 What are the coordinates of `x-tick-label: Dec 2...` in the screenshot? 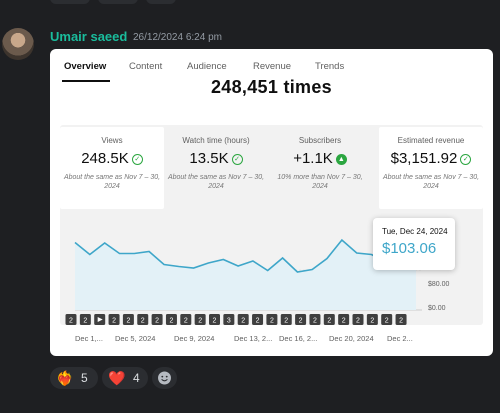 It's located at (400, 338).